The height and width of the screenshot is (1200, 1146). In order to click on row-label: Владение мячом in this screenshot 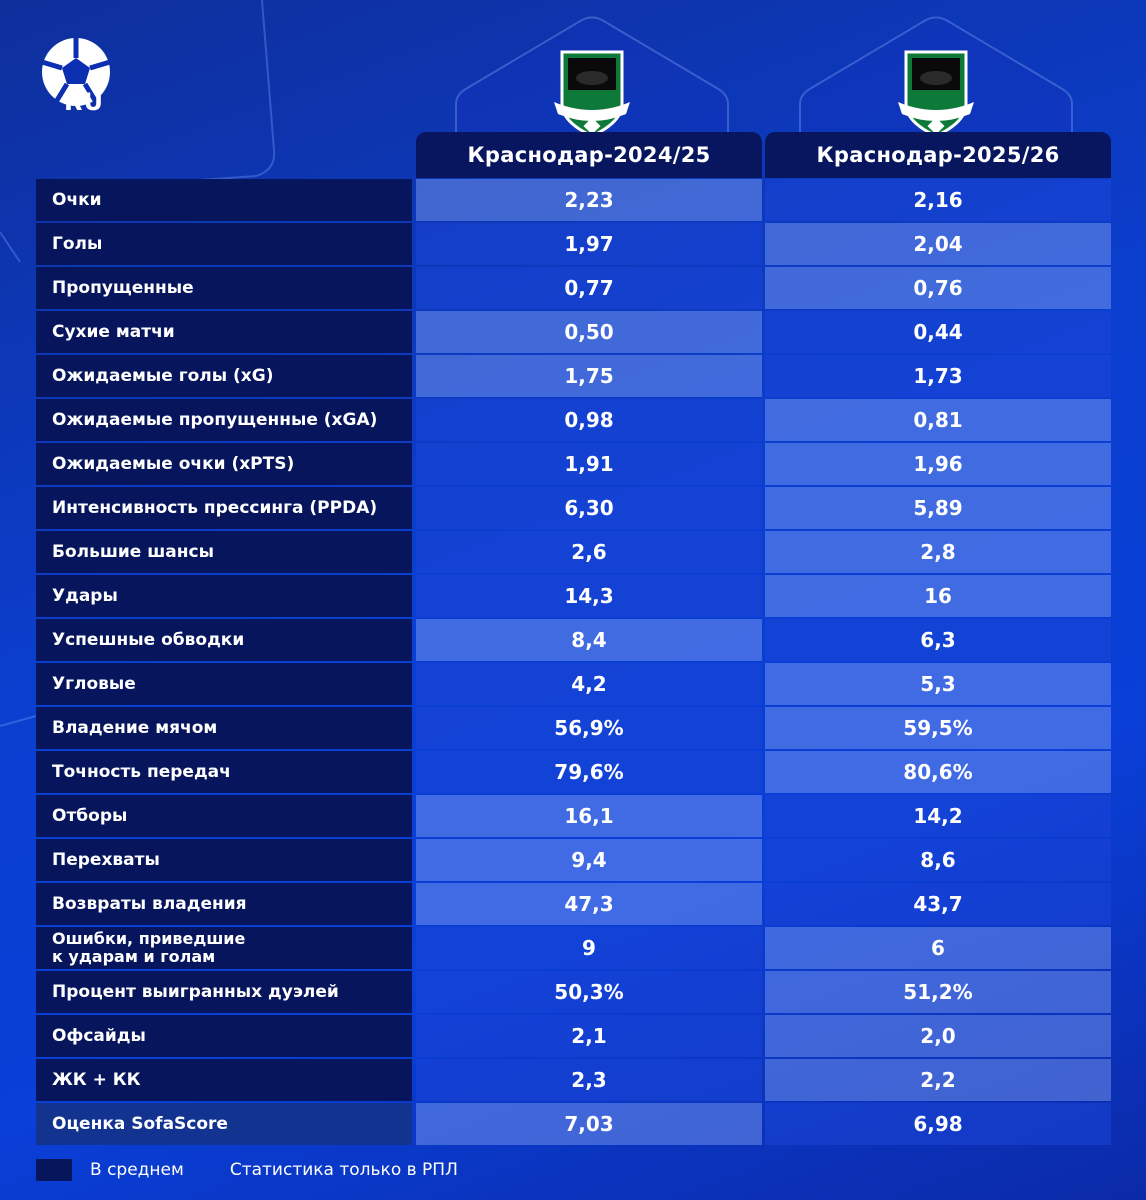, I will do `click(224, 728)`.